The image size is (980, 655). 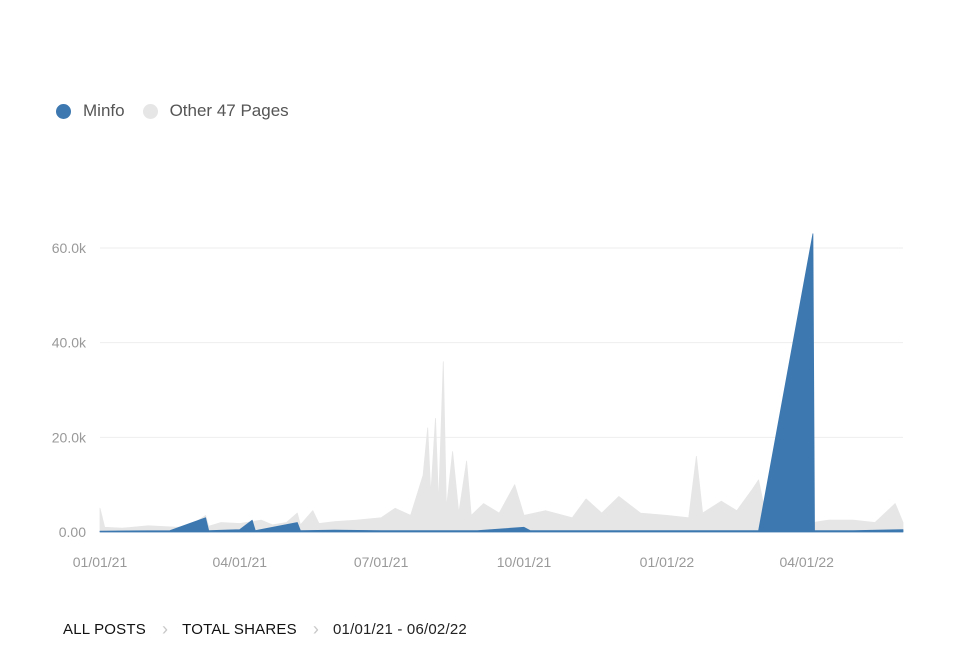 I want to click on y-tick-label: 20.0k, so click(x=69, y=437).